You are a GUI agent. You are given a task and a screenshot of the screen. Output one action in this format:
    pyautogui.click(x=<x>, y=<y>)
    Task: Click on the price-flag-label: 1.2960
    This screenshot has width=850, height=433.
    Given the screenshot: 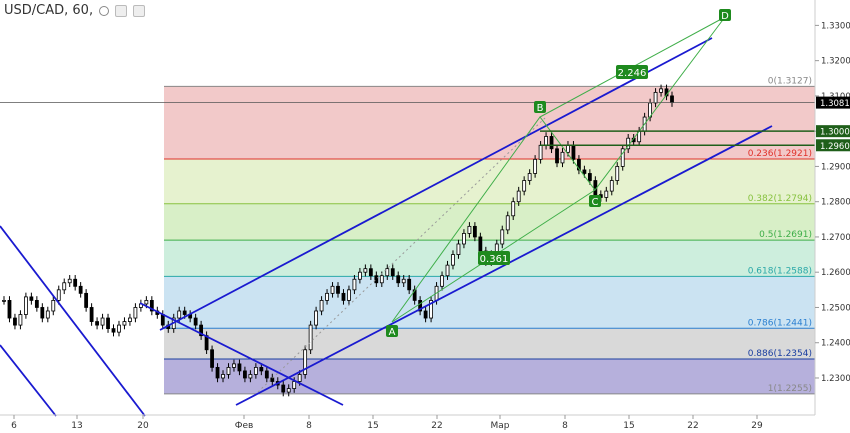 What is the action you would take?
    pyautogui.click(x=835, y=147)
    